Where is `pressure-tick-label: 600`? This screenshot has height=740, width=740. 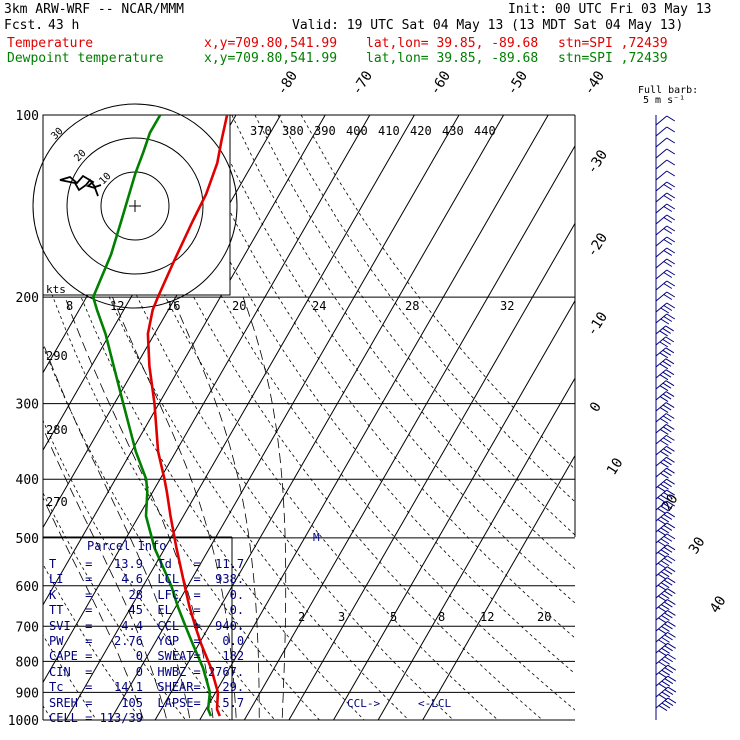
pressure-tick-label: 600 is located at coordinates (27, 587).